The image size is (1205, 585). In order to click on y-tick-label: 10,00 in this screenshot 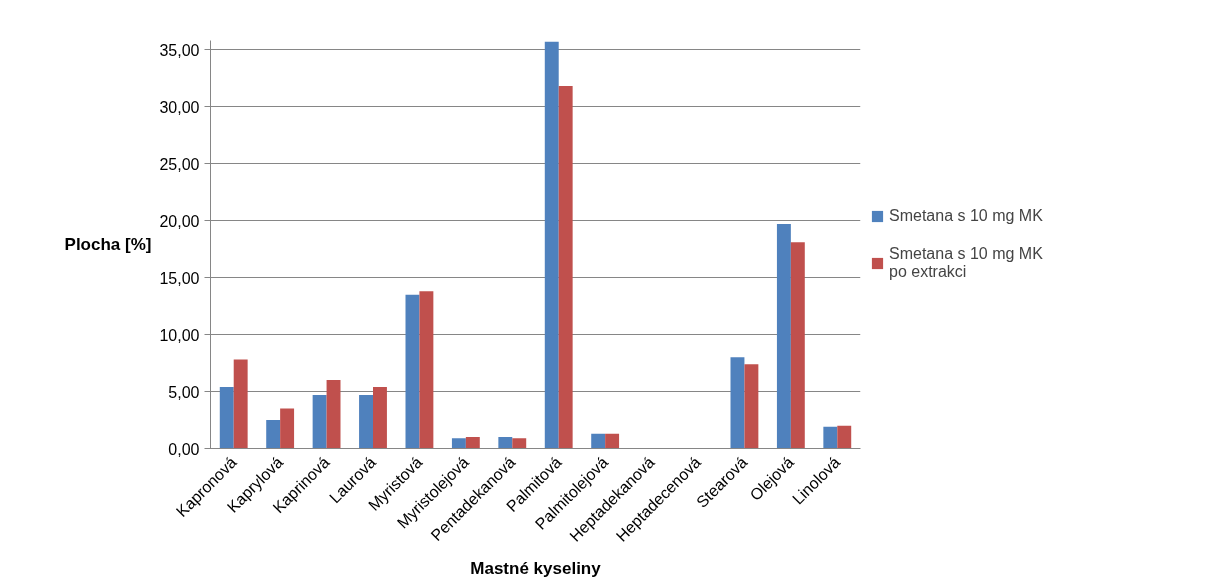, I will do `click(179, 335)`.